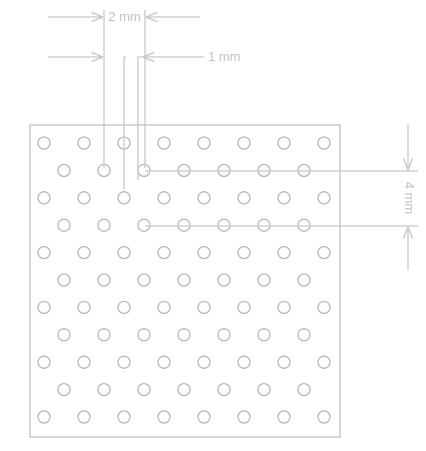 Image resolution: width=426 pixels, height=451 pixels. I want to click on pitch-label: 4 mm, so click(409, 198).